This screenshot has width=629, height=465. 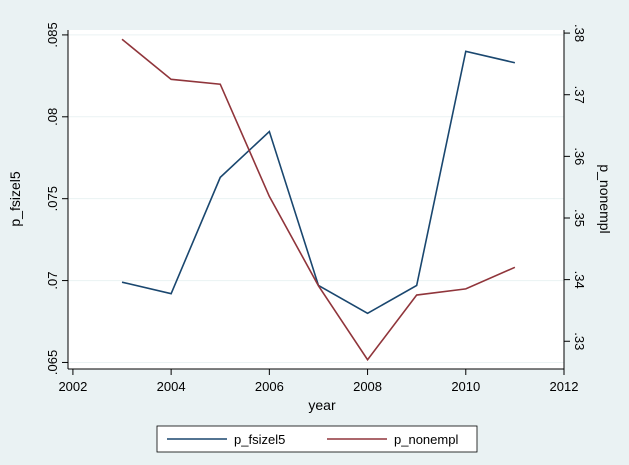 I want to click on x-tick-label-3: 2008, so click(x=367, y=386).